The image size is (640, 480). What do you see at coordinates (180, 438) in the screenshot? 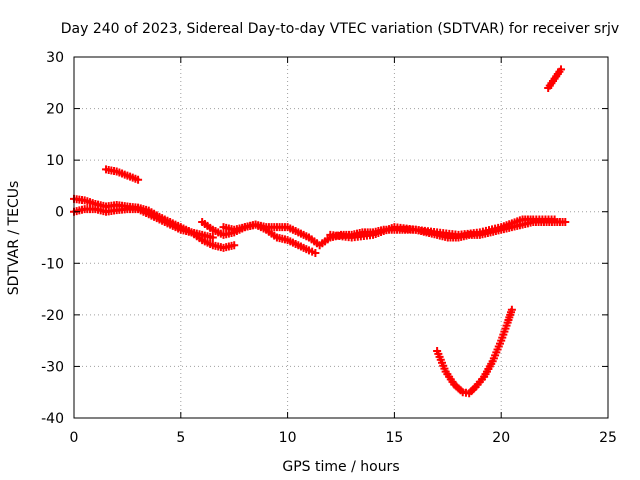
I see `x-tick-label: 5` at bounding box center [180, 438].